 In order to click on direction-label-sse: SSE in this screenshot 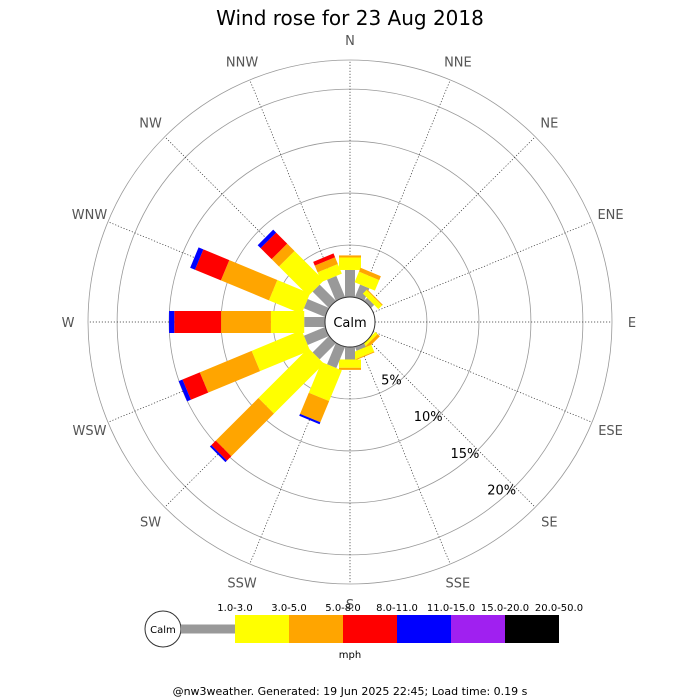, I will do `click(458, 584)`.